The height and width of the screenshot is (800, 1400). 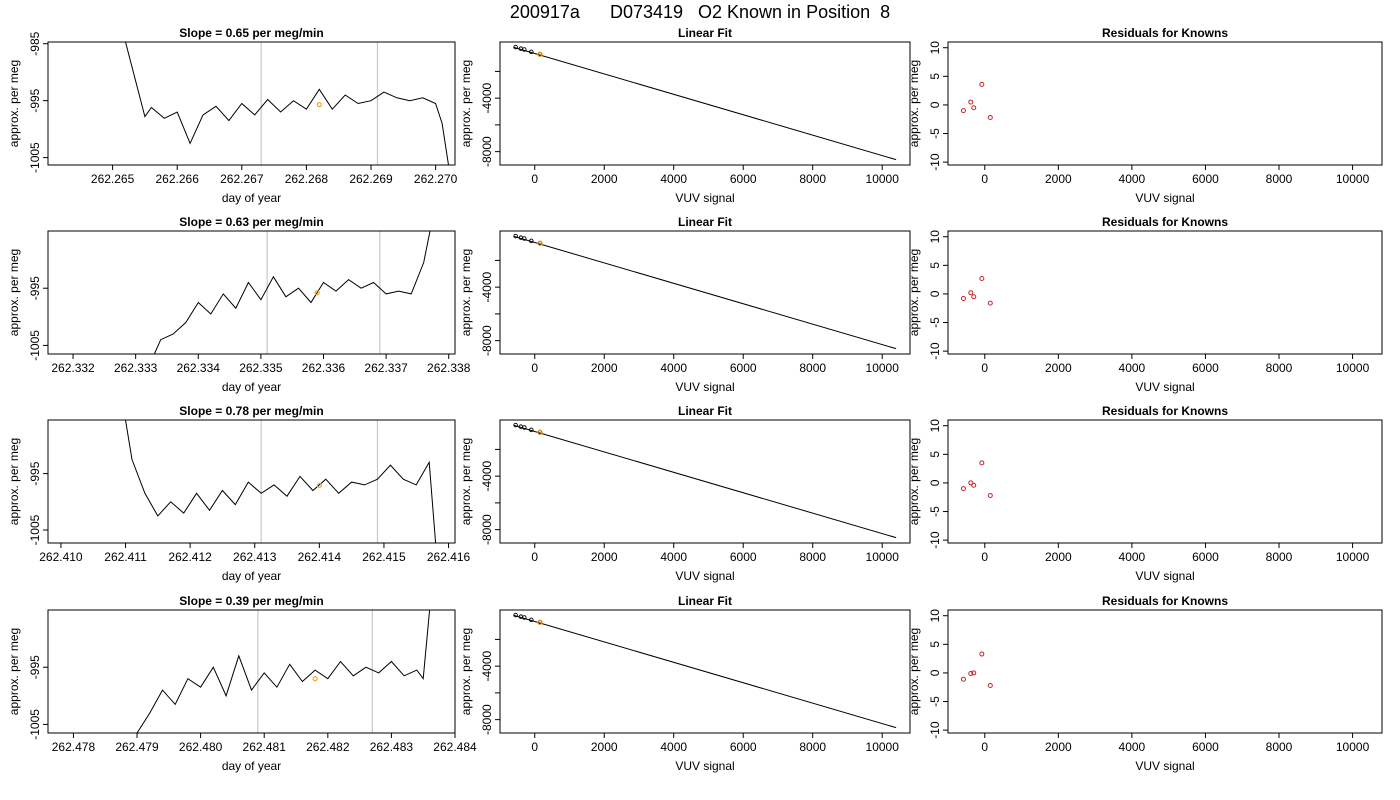 I want to click on highlight-point, so click(x=319, y=105).